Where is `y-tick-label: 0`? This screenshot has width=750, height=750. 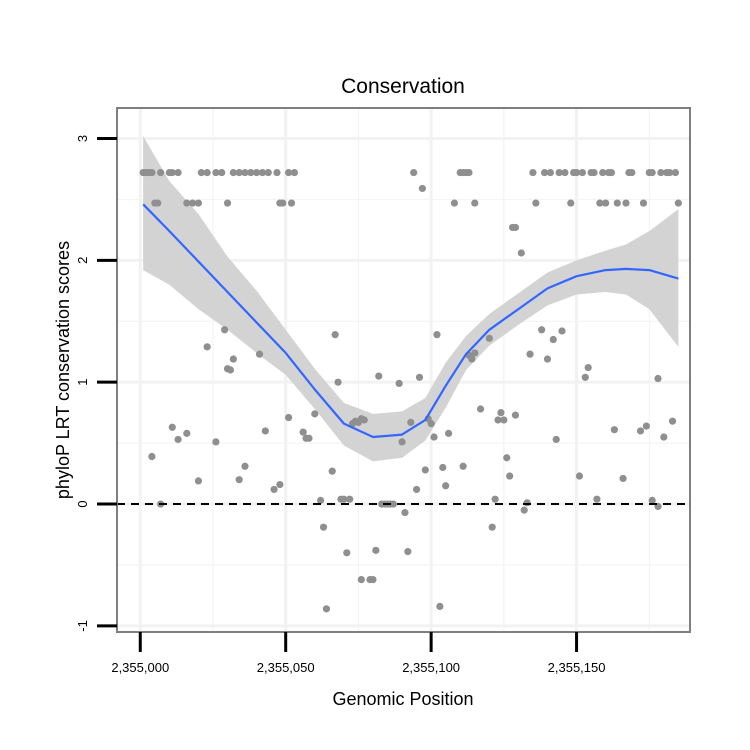
y-tick-label: 0 is located at coordinates (82, 503).